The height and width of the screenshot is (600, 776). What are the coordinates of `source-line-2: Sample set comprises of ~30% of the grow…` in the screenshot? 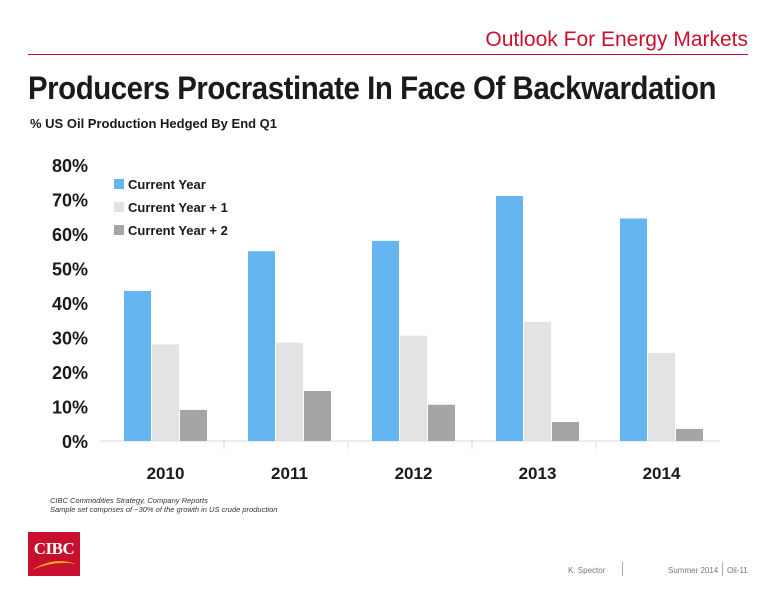 It's located at (164, 509).